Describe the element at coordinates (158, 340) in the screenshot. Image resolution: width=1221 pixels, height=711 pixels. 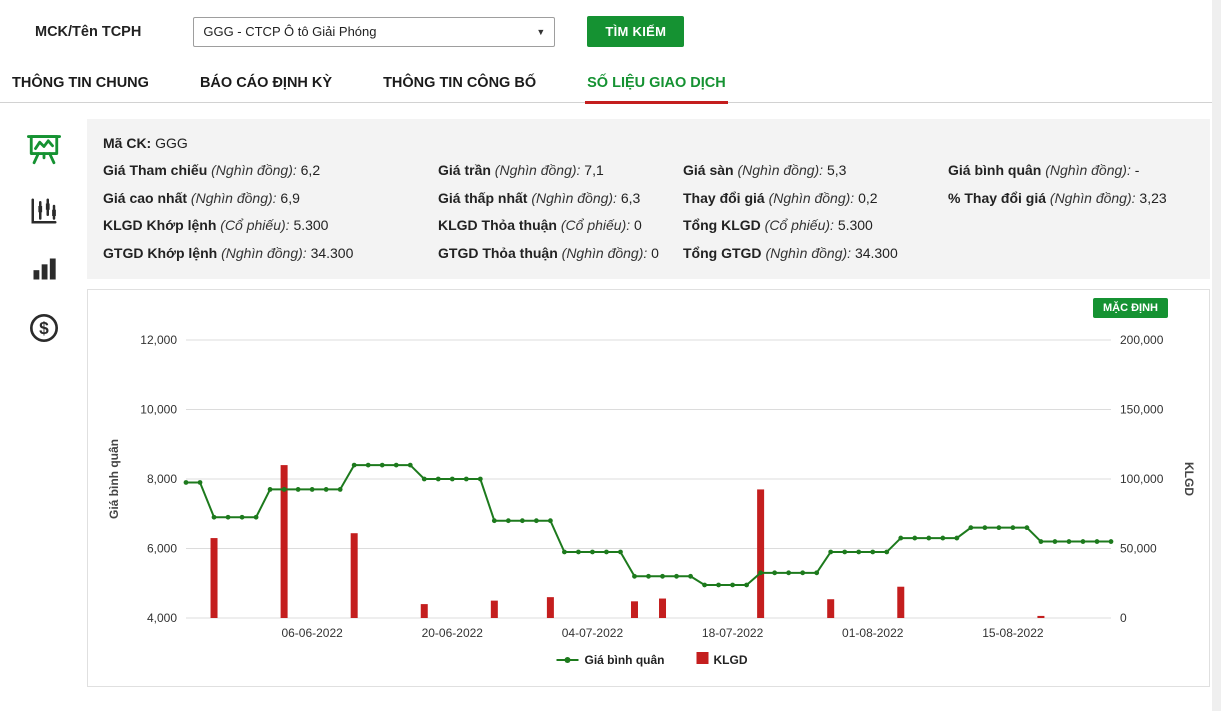
I see `svg-text: 12,000` at that location.